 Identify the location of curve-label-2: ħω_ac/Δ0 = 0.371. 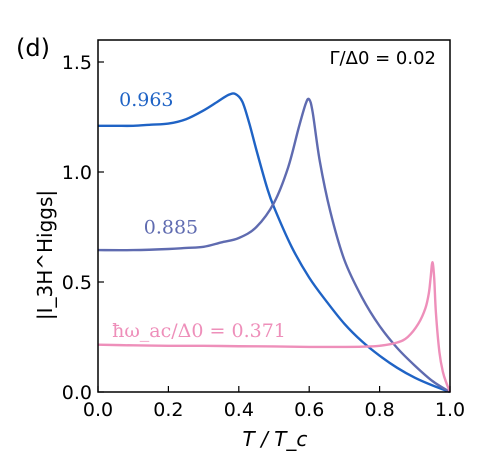
(199, 331).